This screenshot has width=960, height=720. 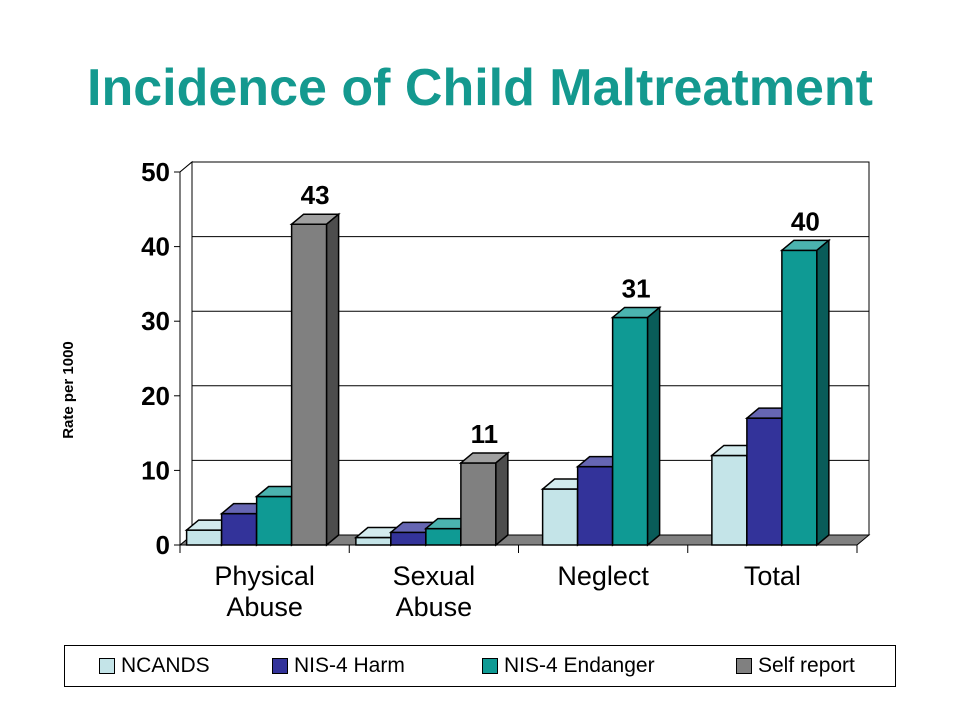 What do you see at coordinates (480, 88) in the screenshot?
I see `page-title: Incidence of Child Maltreatment` at bounding box center [480, 88].